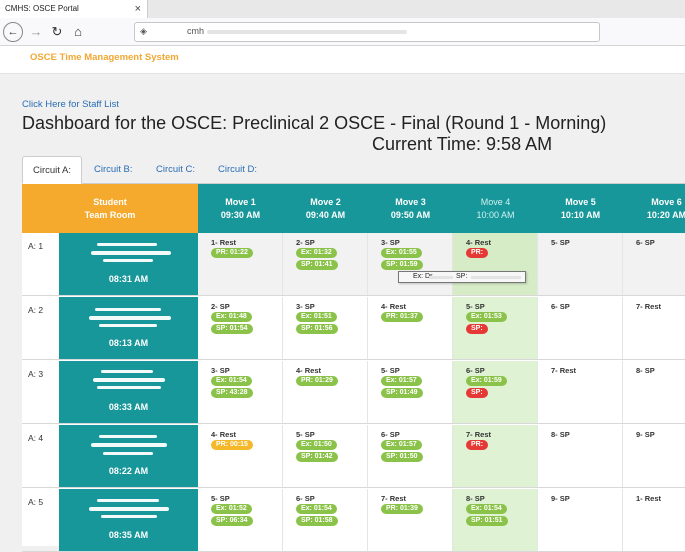 The width and height of the screenshot is (685, 552). I want to click on move-cell: 1- Rest PR: 01:22, so click(240, 264).